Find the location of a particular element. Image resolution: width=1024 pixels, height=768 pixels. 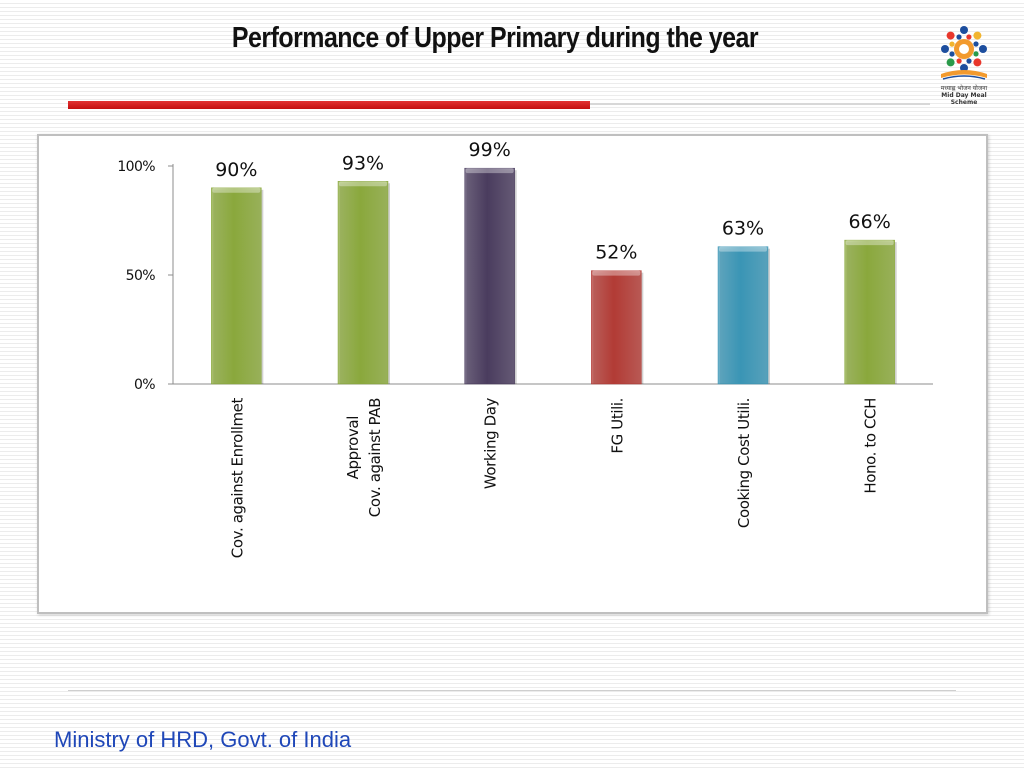

x-tick-label: Cov. against Enrollmet is located at coordinates (237, 477).